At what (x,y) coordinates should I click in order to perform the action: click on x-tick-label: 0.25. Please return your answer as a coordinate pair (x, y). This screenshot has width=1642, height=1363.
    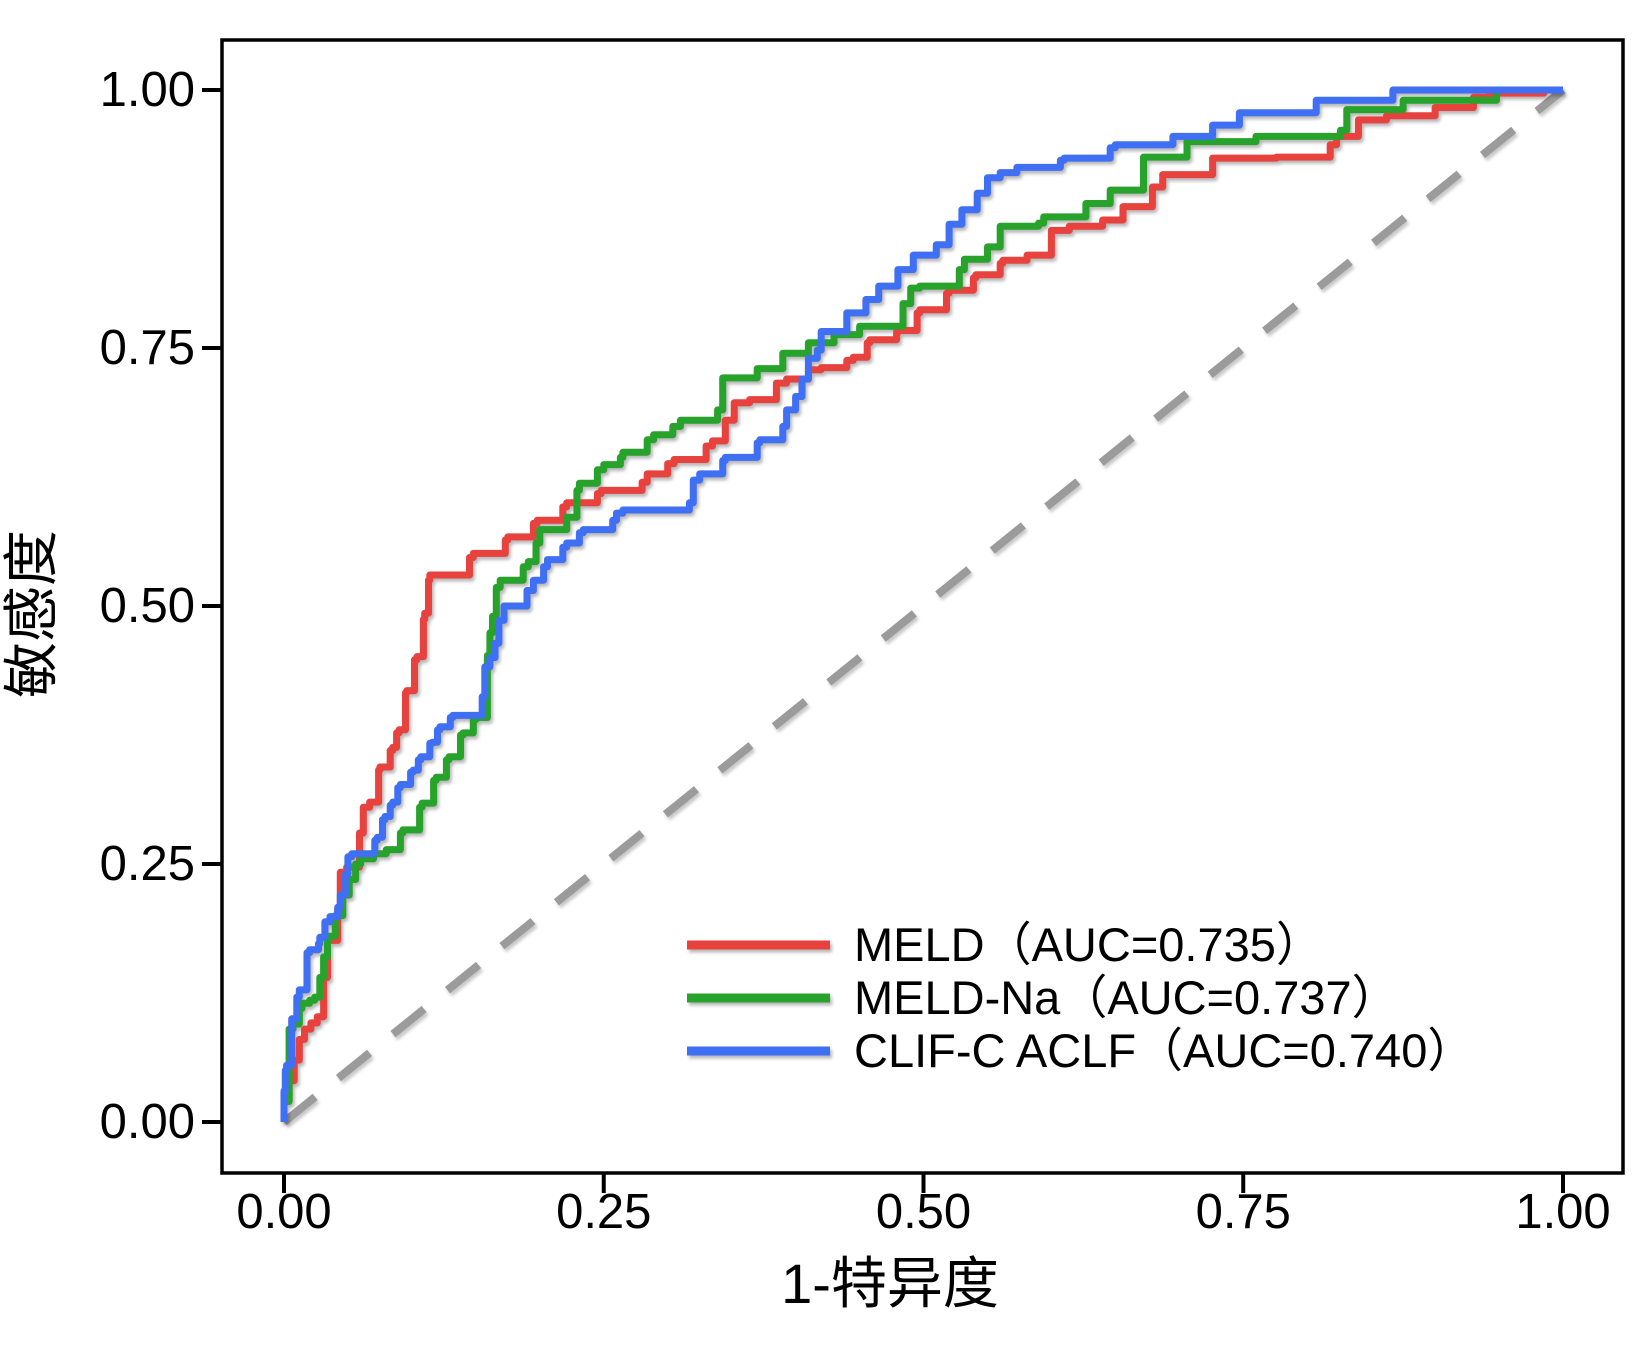
    Looking at the image, I should click on (604, 1212).